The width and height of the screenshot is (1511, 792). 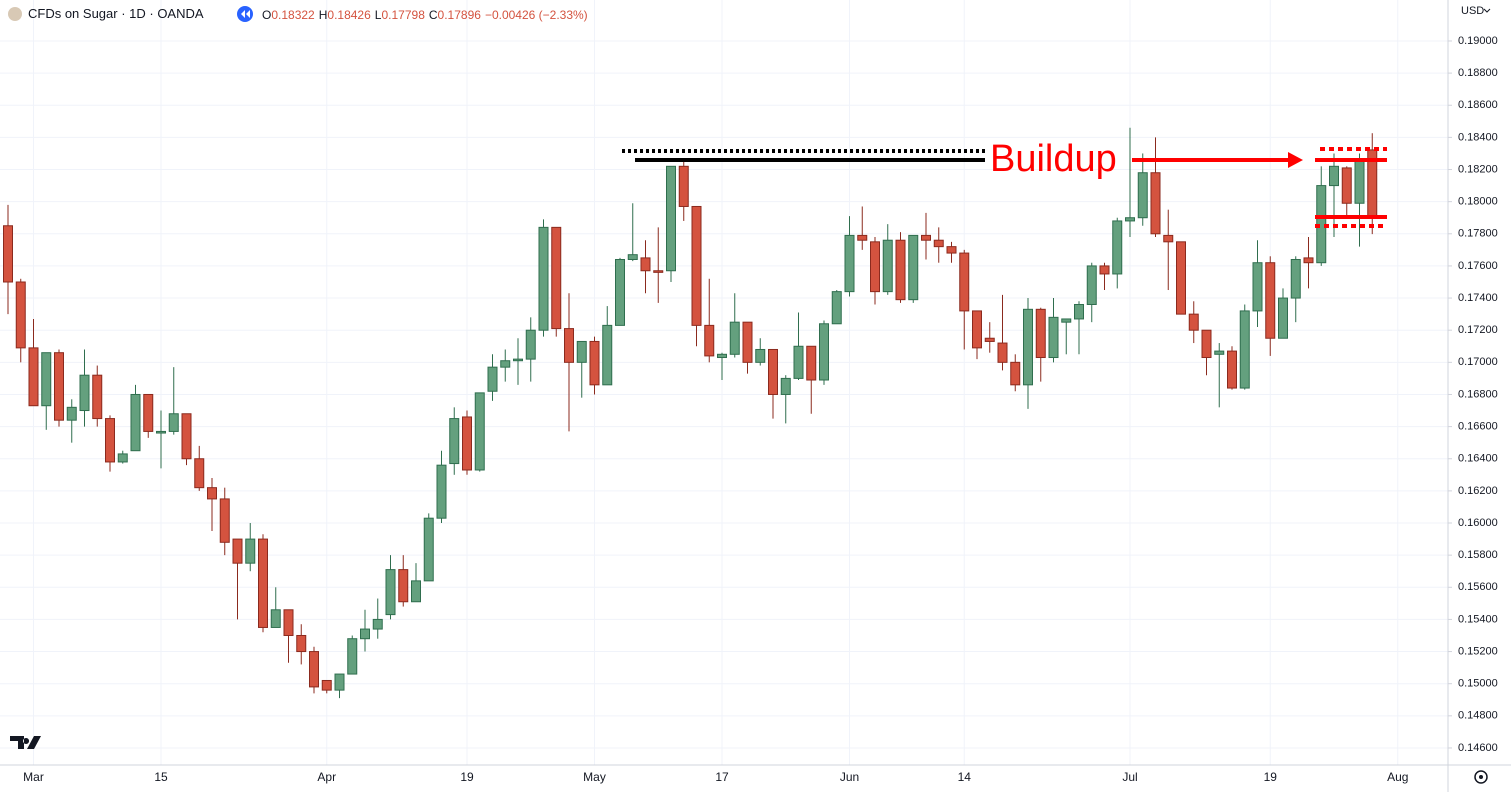 I want to click on y-tick-label: 0.15600, so click(x=1478, y=587).